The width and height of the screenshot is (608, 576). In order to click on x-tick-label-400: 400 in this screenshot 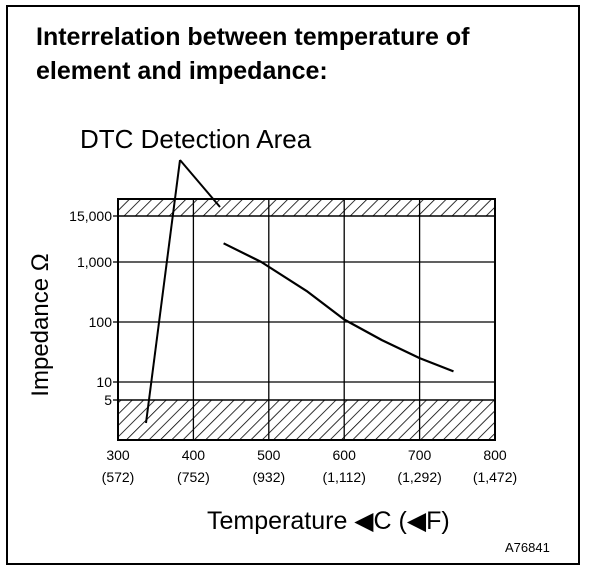, I will do `click(194, 455)`.